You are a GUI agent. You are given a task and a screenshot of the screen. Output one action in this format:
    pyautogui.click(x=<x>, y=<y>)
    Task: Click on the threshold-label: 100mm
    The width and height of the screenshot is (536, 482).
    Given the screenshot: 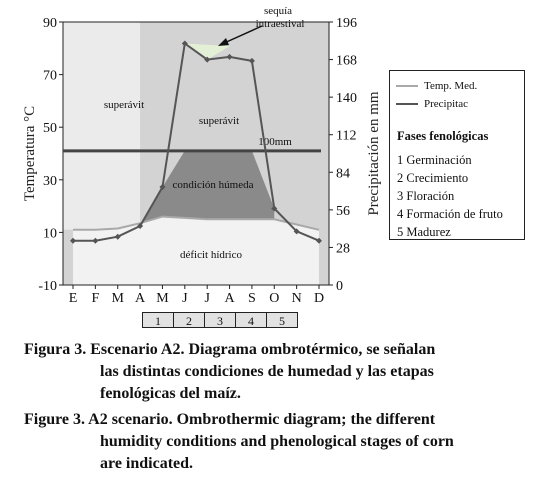 What is the action you would take?
    pyautogui.click(x=275, y=142)
    